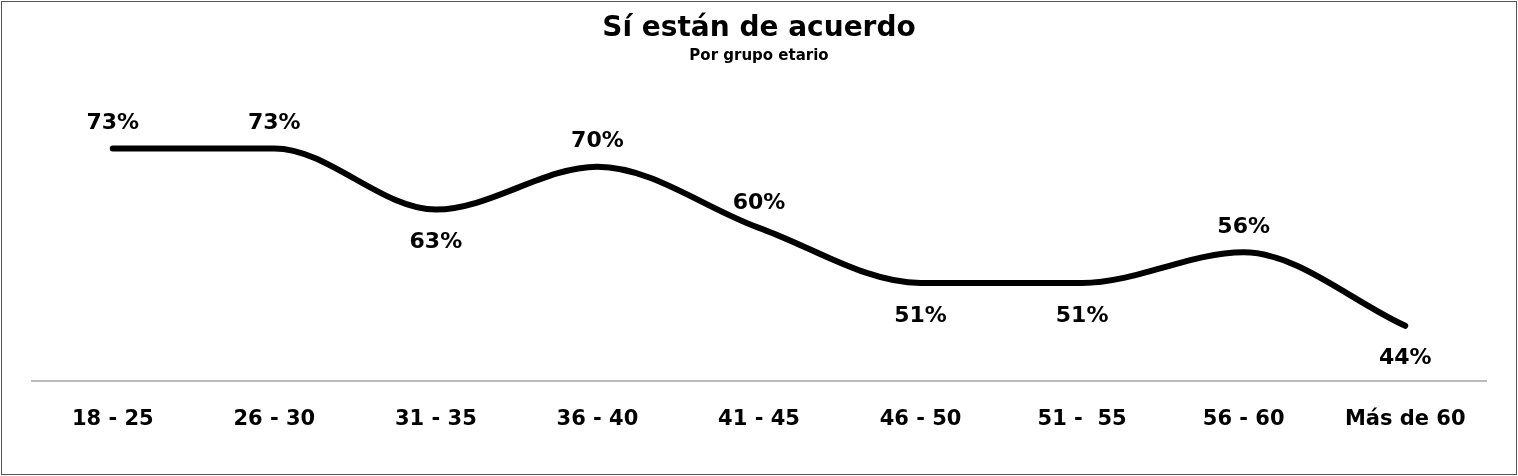 This screenshot has width=1518, height=476. I want to click on x-tick-label: 31 - 35, so click(435, 417).